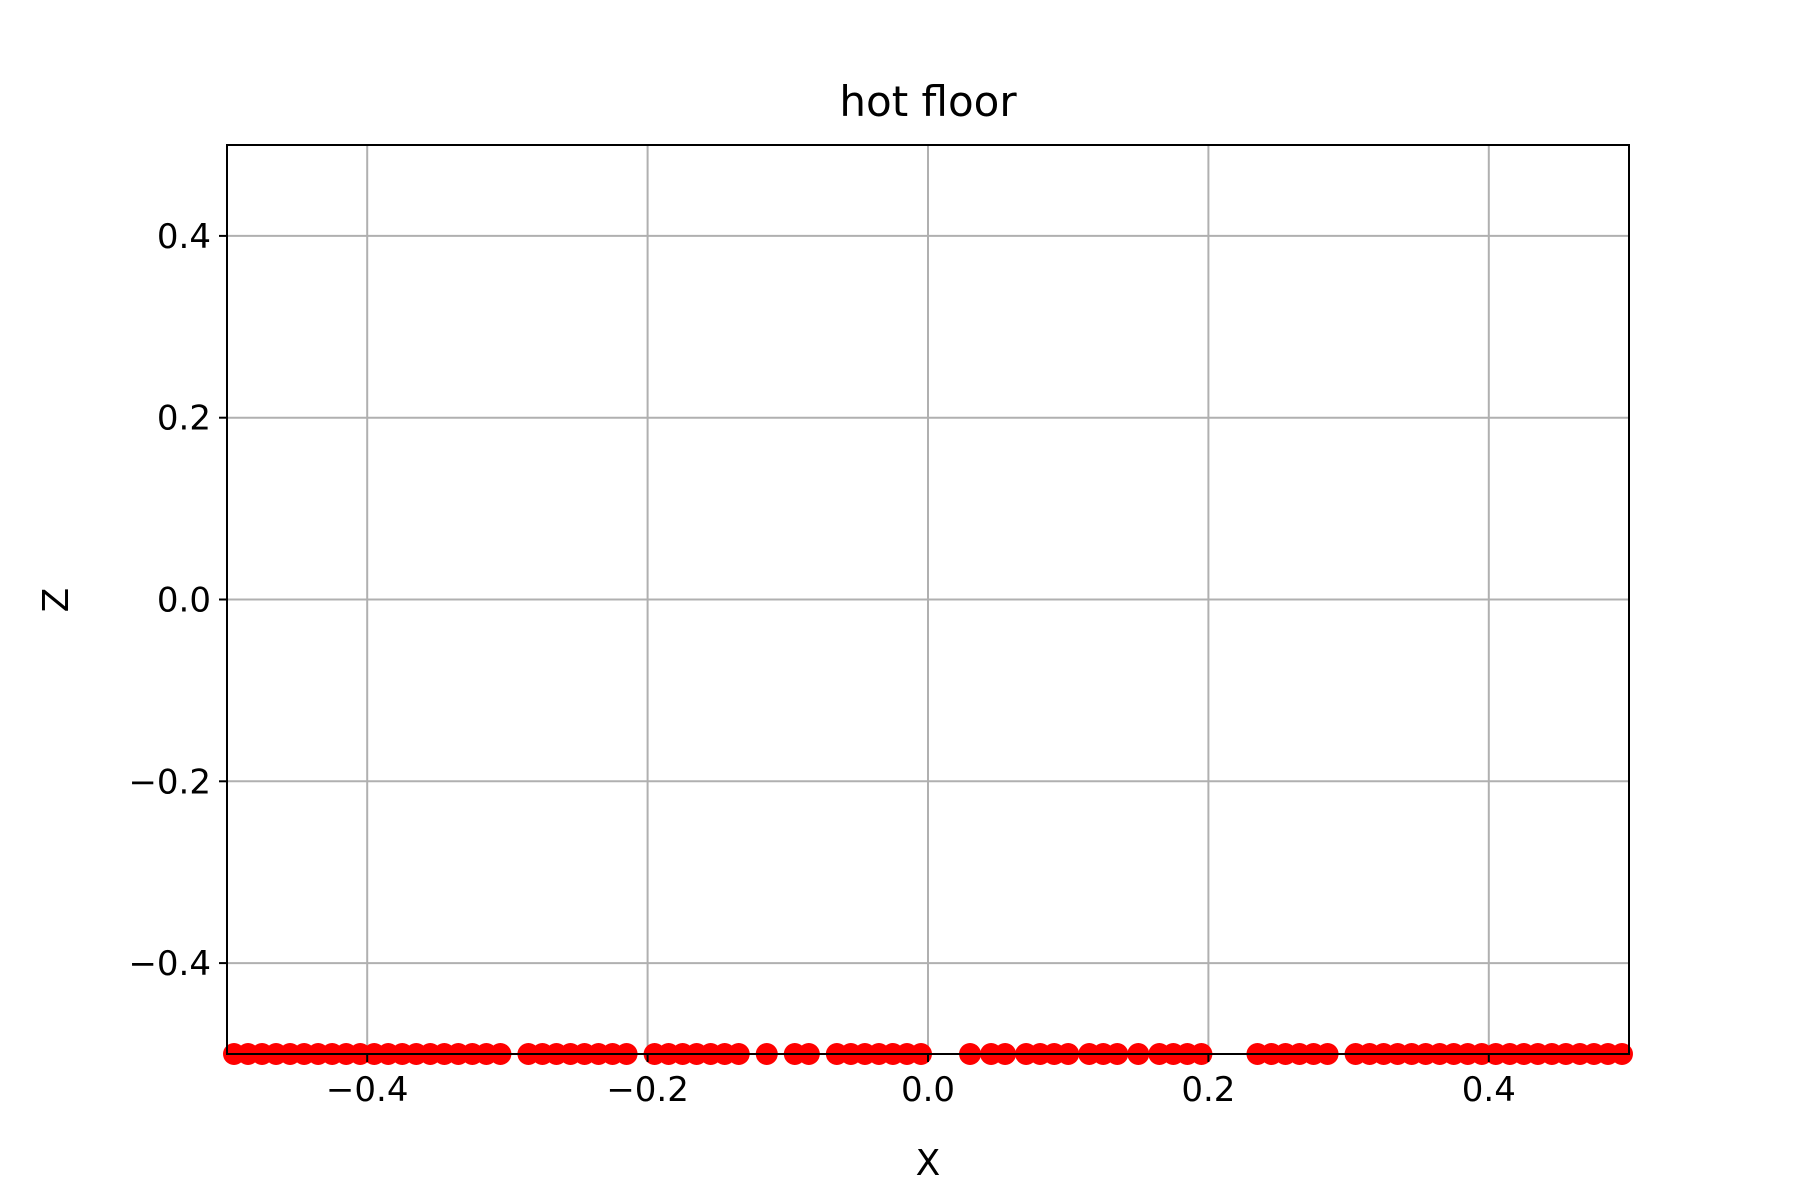 This screenshot has height=1200, width=1800. Describe the element at coordinates (184, 601) in the screenshot. I see `y-tick-label: 0.0` at that location.